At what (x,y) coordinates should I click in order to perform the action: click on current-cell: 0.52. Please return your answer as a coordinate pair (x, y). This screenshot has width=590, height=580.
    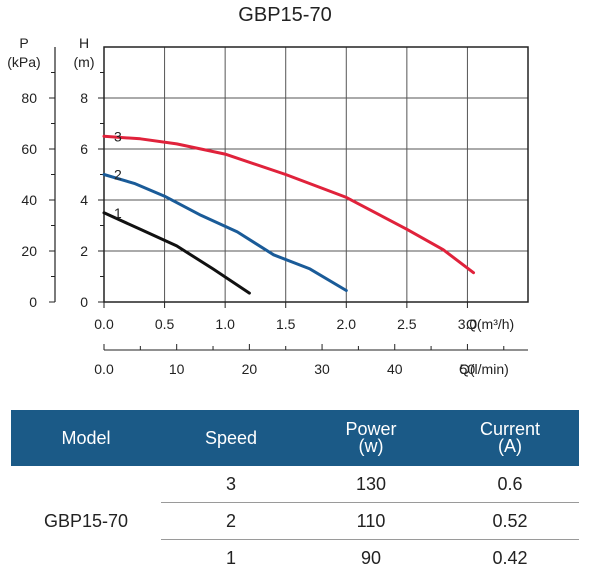
    Looking at the image, I should click on (510, 521).